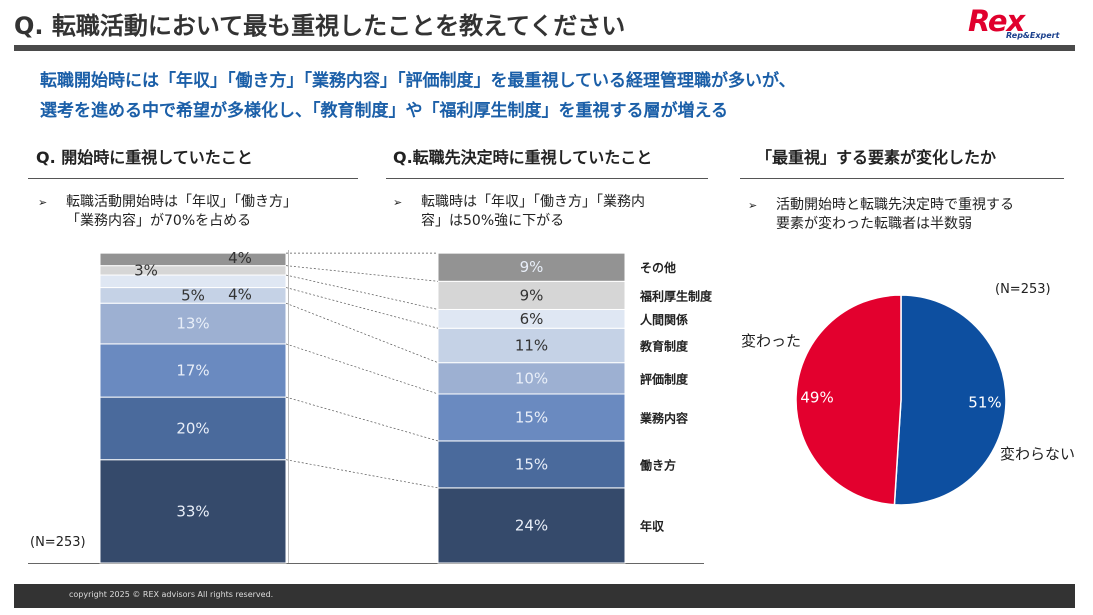  I want to click on bullet-text-line-1: 転職時は「年収」「働き方」「業務内, so click(533, 202).